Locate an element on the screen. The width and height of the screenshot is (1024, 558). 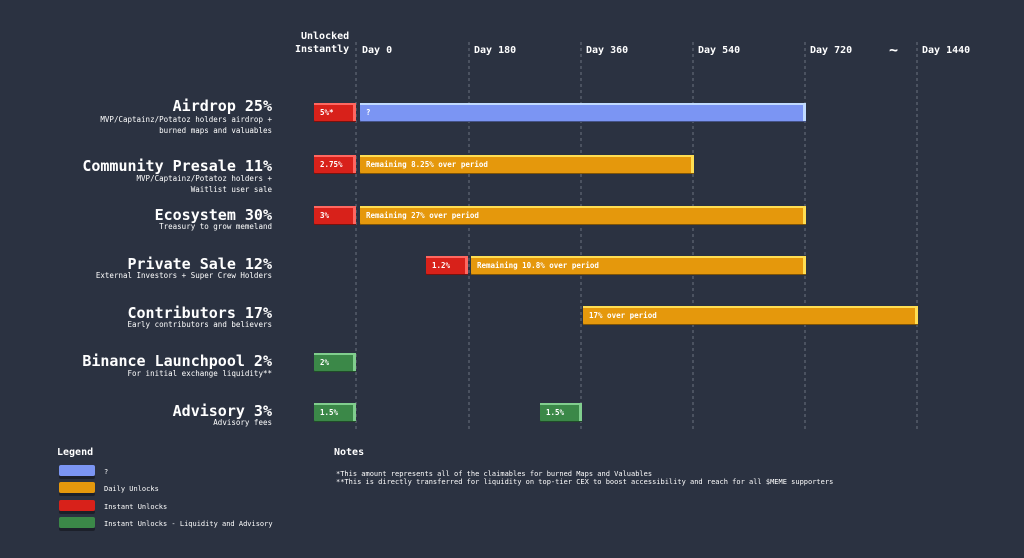
bar-label: 17% over period is located at coordinates (623, 315).